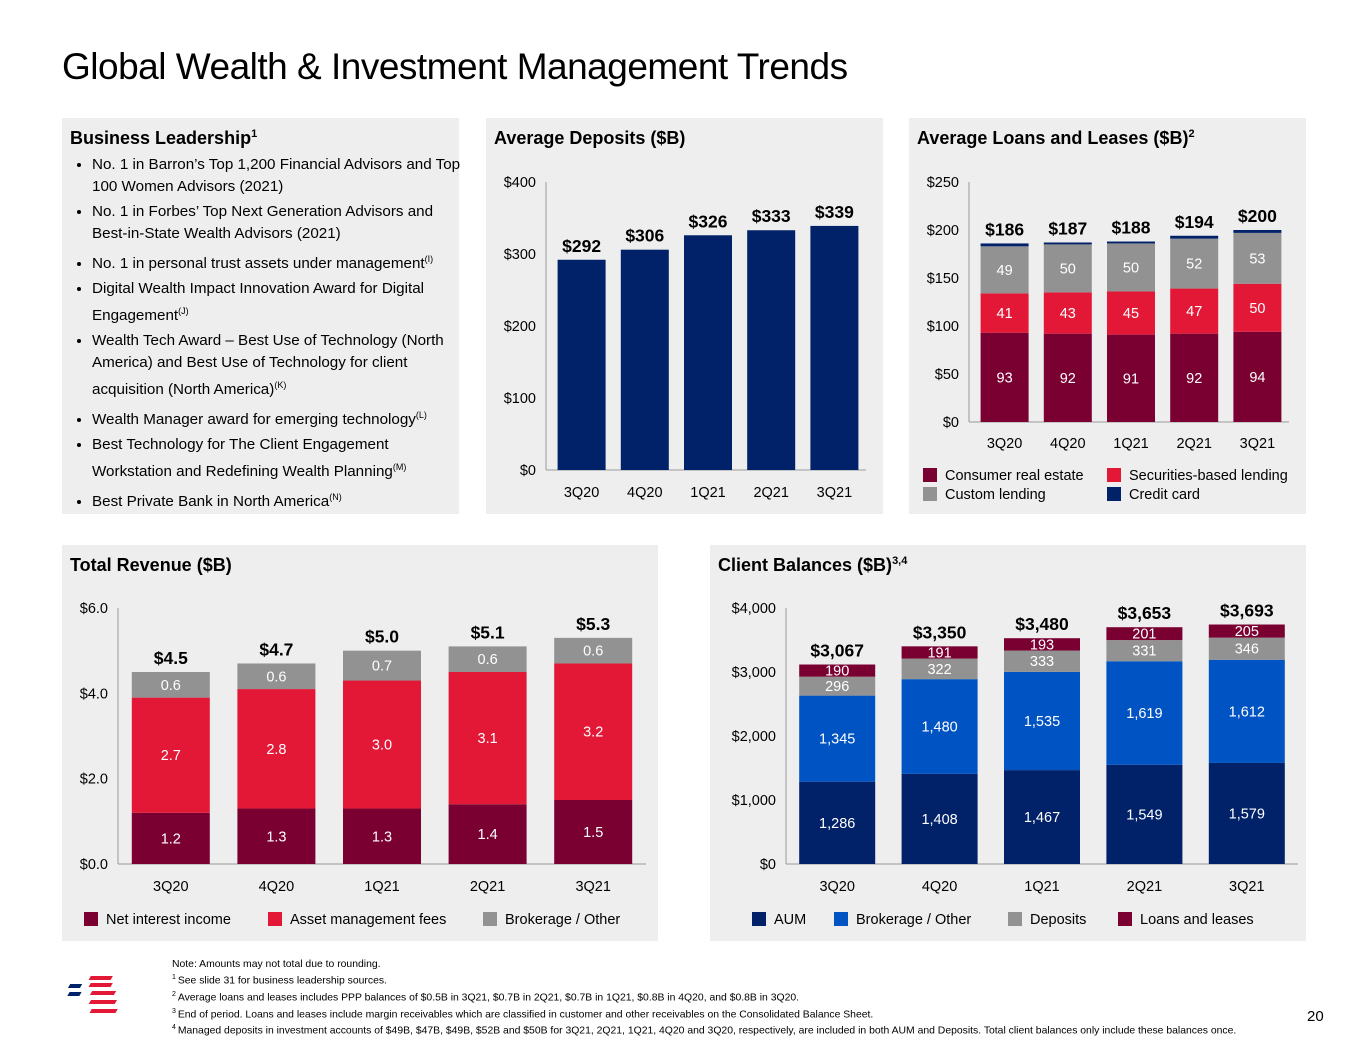 This screenshot has height=1055, width=1365. What do you see at coordinates (1068, 314) in the screenshot?
I see `segment-value-label: 43` at bounding box center [1068, 314].